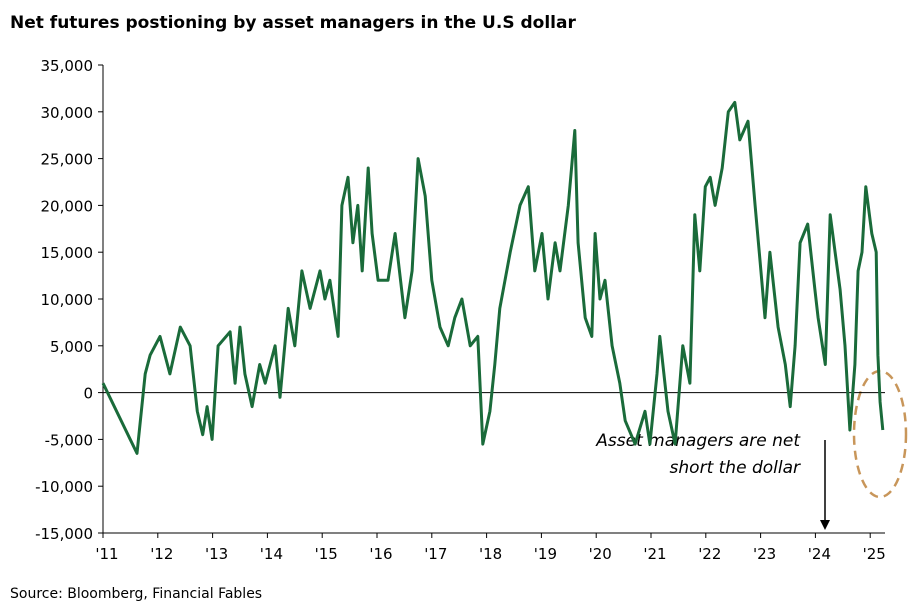 This screenshot has width=910, height=616. I want to click on arrow-head, so click(825, 525).